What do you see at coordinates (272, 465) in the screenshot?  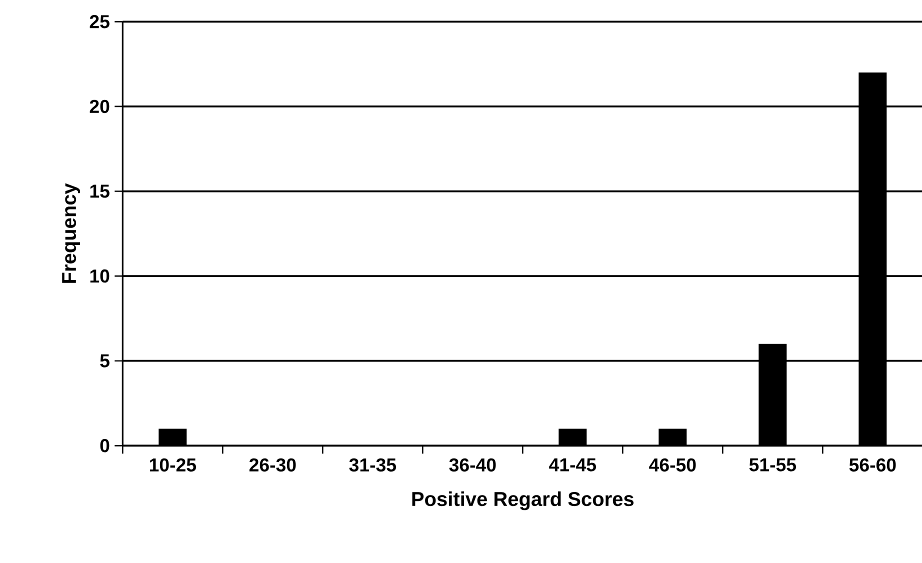 I see `x-tick-label: 26-30` at bounding box center [272, 465].